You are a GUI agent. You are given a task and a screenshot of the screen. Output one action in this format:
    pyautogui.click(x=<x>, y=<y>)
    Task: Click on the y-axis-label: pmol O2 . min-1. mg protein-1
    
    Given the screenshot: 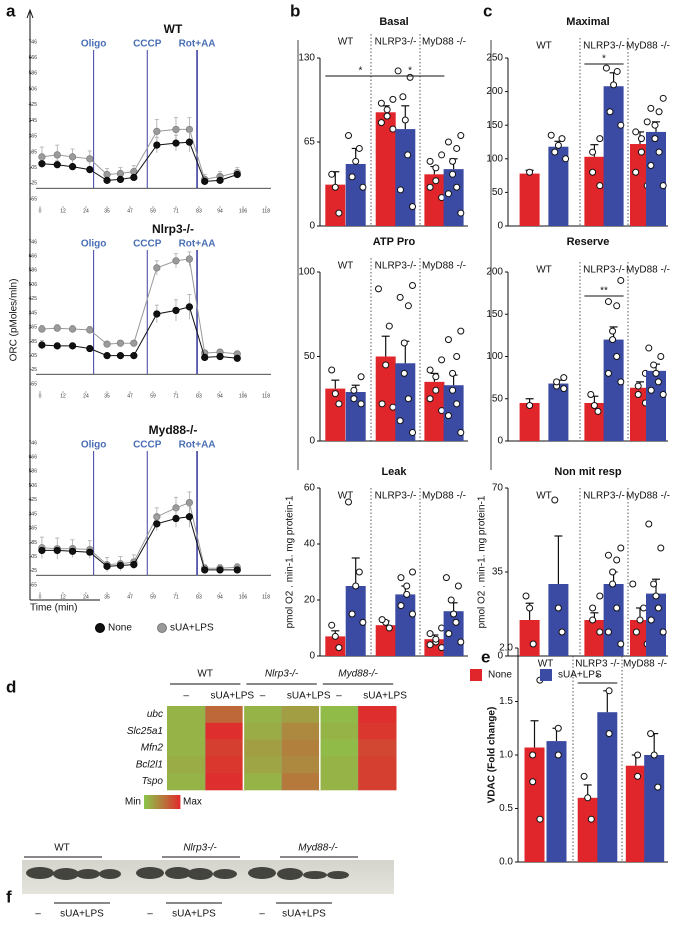 What is the action you would take?
    pyautogui.click(x=482, y=561)
    